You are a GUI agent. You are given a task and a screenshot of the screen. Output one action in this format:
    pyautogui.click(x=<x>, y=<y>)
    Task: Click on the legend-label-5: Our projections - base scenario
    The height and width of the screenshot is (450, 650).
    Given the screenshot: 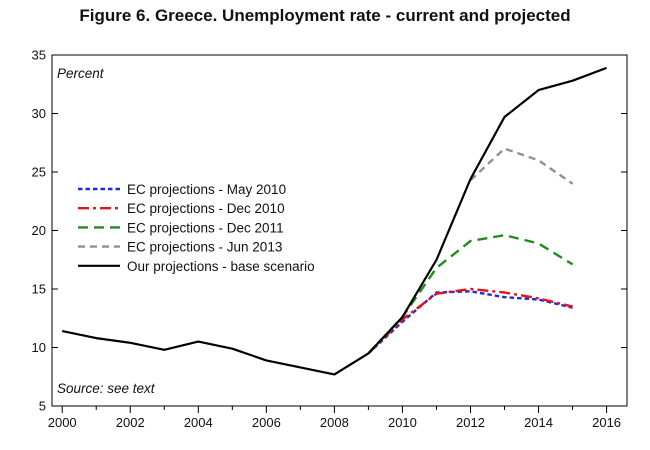 What is the action you would take?
    pyautogui.click(x=221, y=266)
    